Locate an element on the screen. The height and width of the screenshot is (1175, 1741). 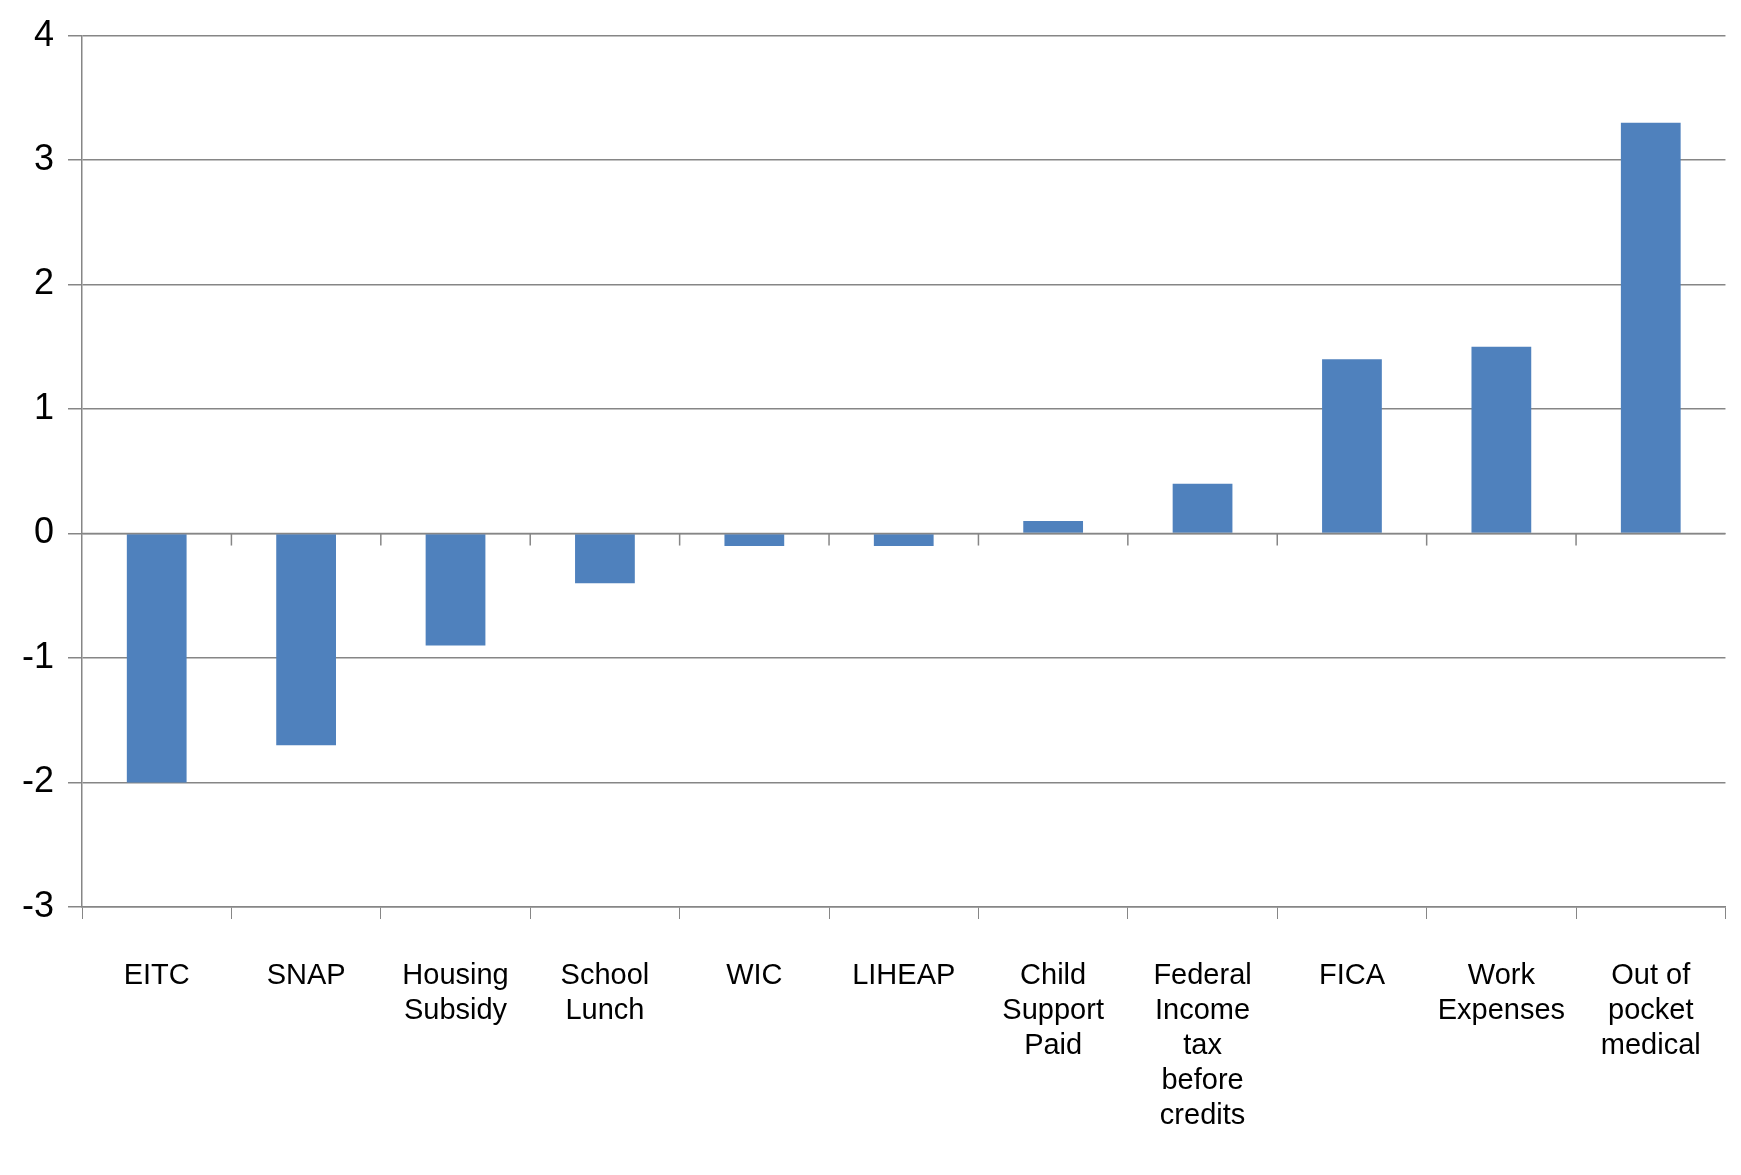
x-tick-label: SNAP is located at coordinates (306, 974).